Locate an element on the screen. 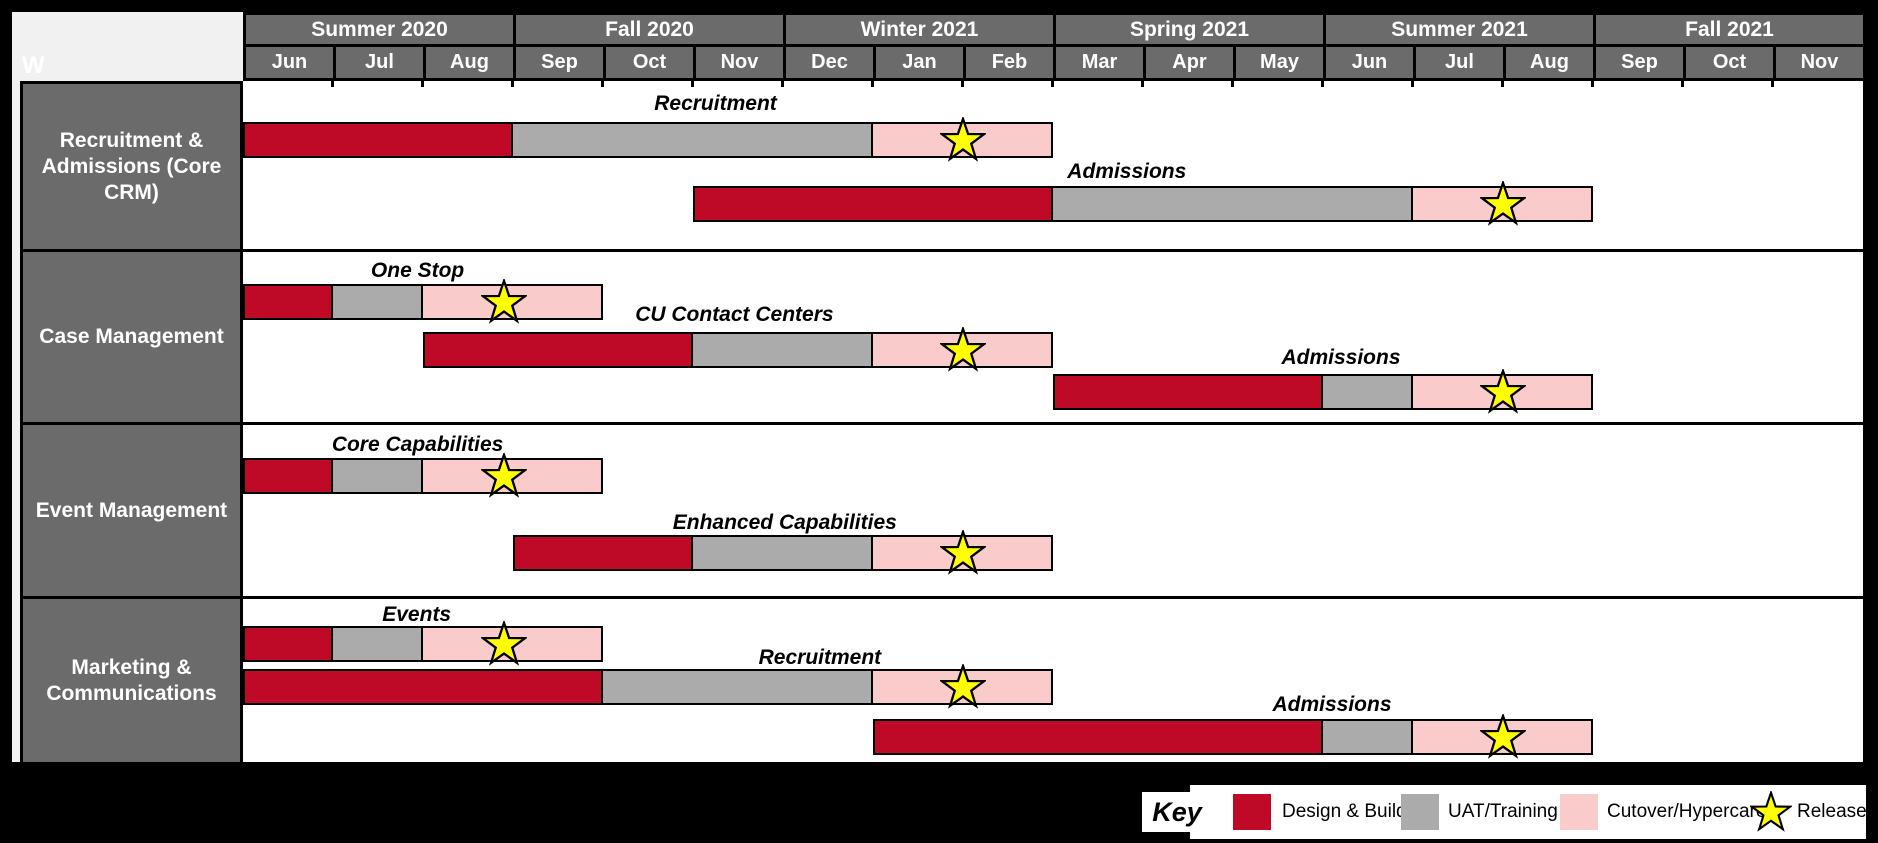 This screenshot has width=1878, height=843. month-header-nov-5: Nov is located at coordinates (739, 62).